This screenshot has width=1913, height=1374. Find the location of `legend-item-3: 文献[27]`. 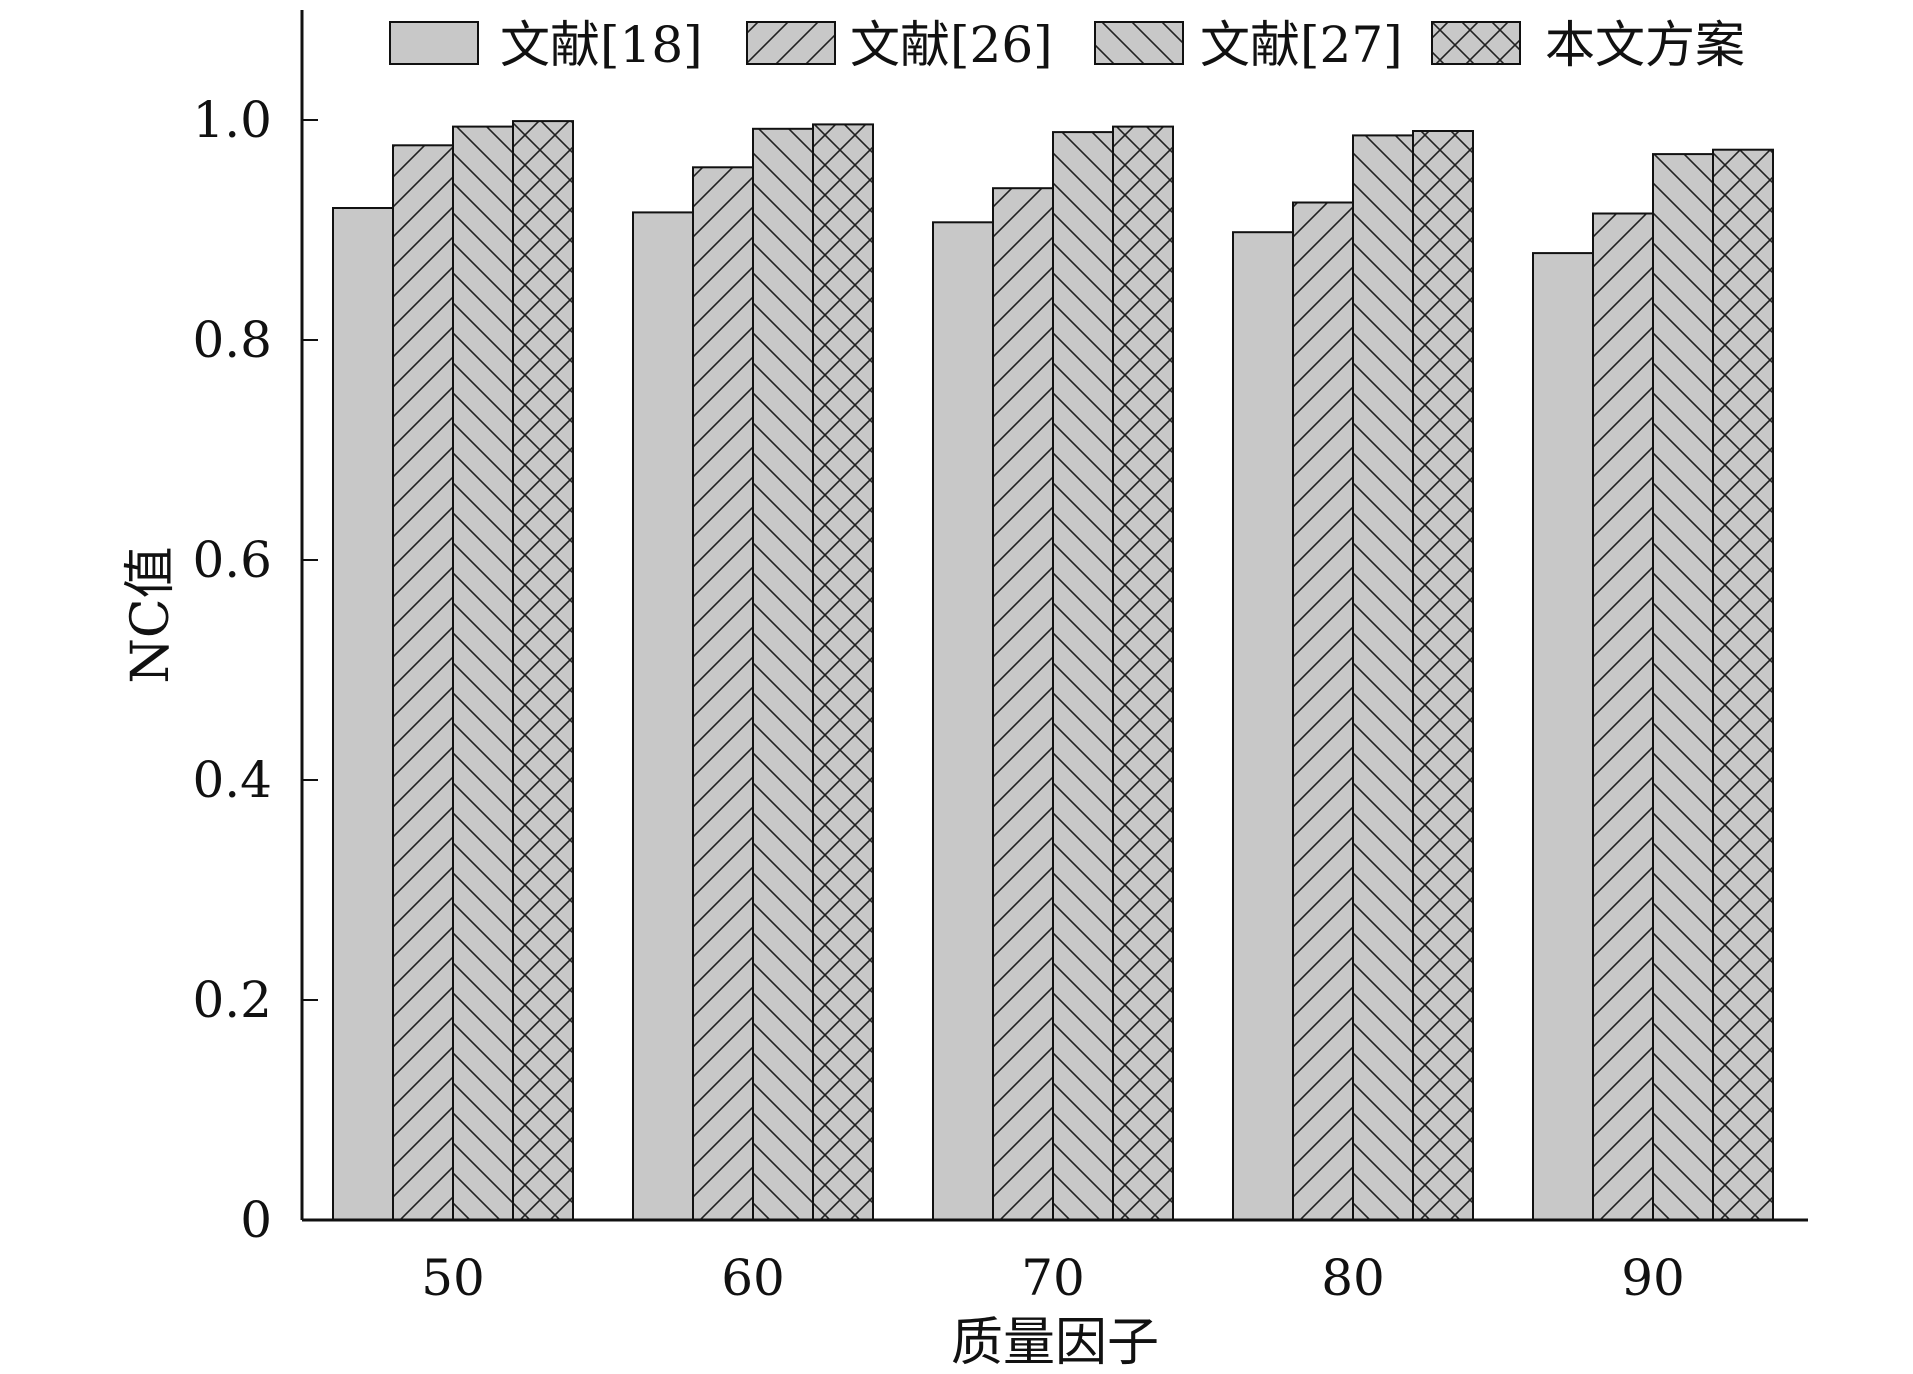

legend-item-3: 文献[27] is located at coordinates (1248, 45).